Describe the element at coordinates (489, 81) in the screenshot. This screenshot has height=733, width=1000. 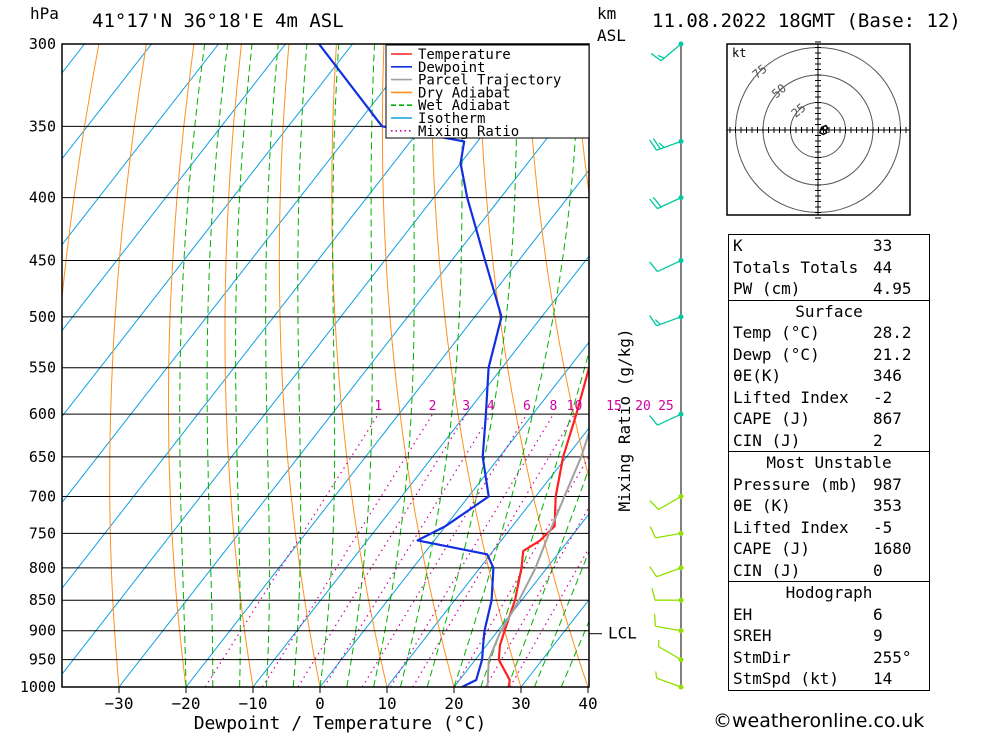
I see `legend-label: Parcel Trajectory` at that location.